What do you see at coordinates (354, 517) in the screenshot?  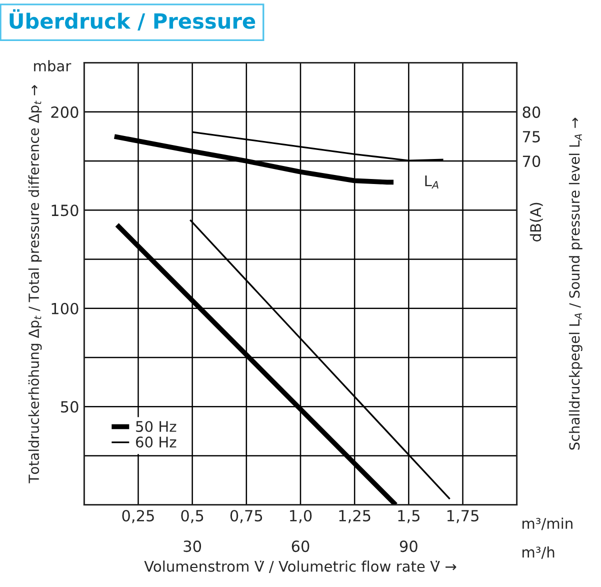 I see `x-tick-label: 1,25` at bounding box center [354, 517].